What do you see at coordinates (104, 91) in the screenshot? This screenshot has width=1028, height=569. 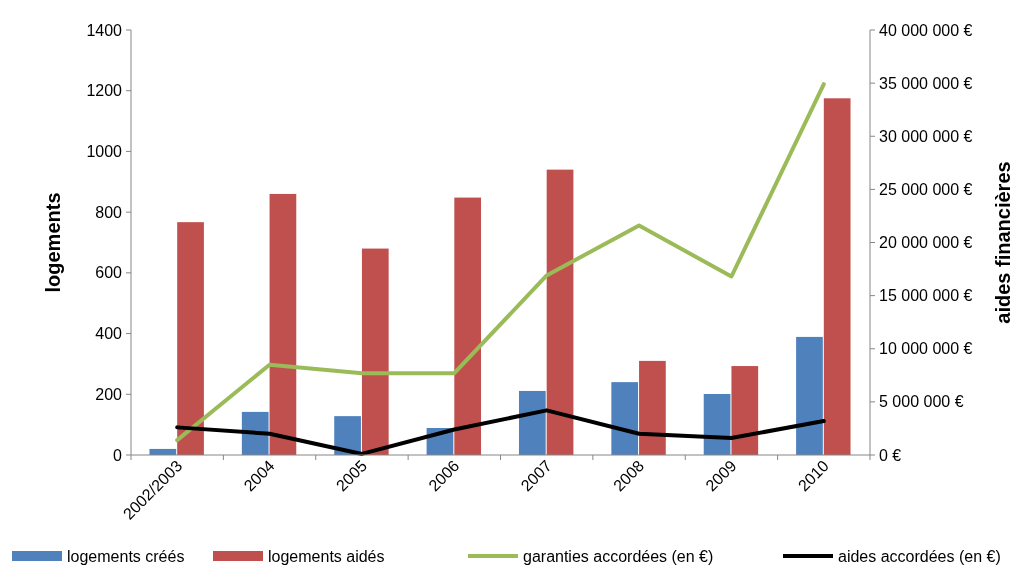 I see `y-tick-label: 1200` at bounding box center [104, 91].